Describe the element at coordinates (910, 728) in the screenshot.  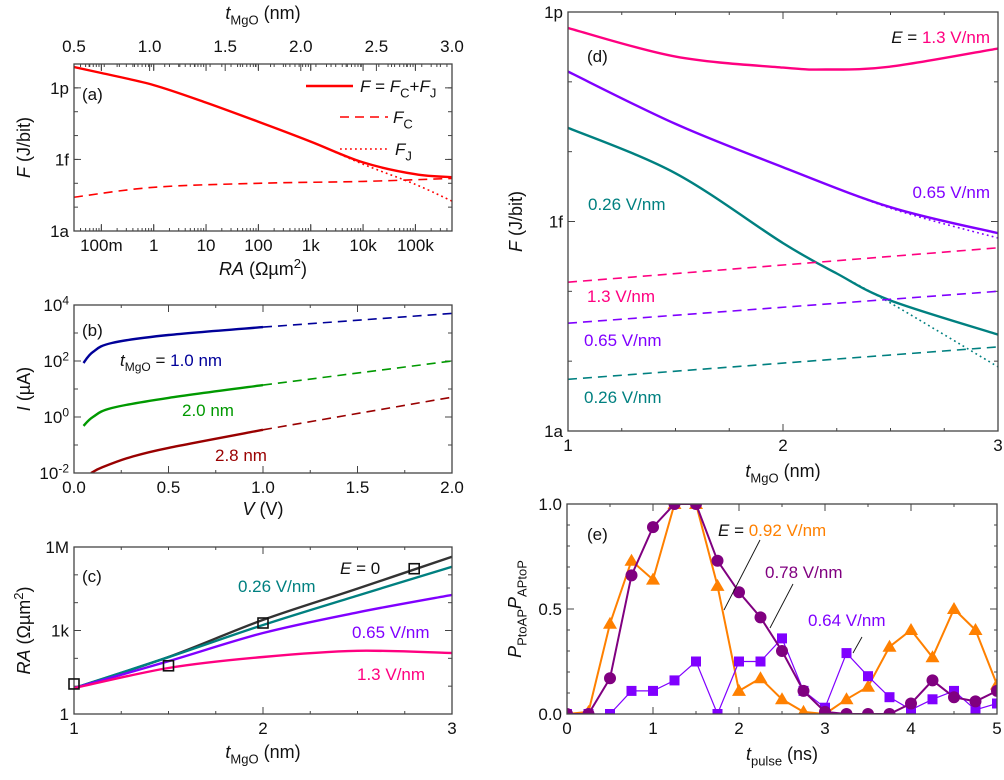
I see `x-tick-label: 4` at that location.